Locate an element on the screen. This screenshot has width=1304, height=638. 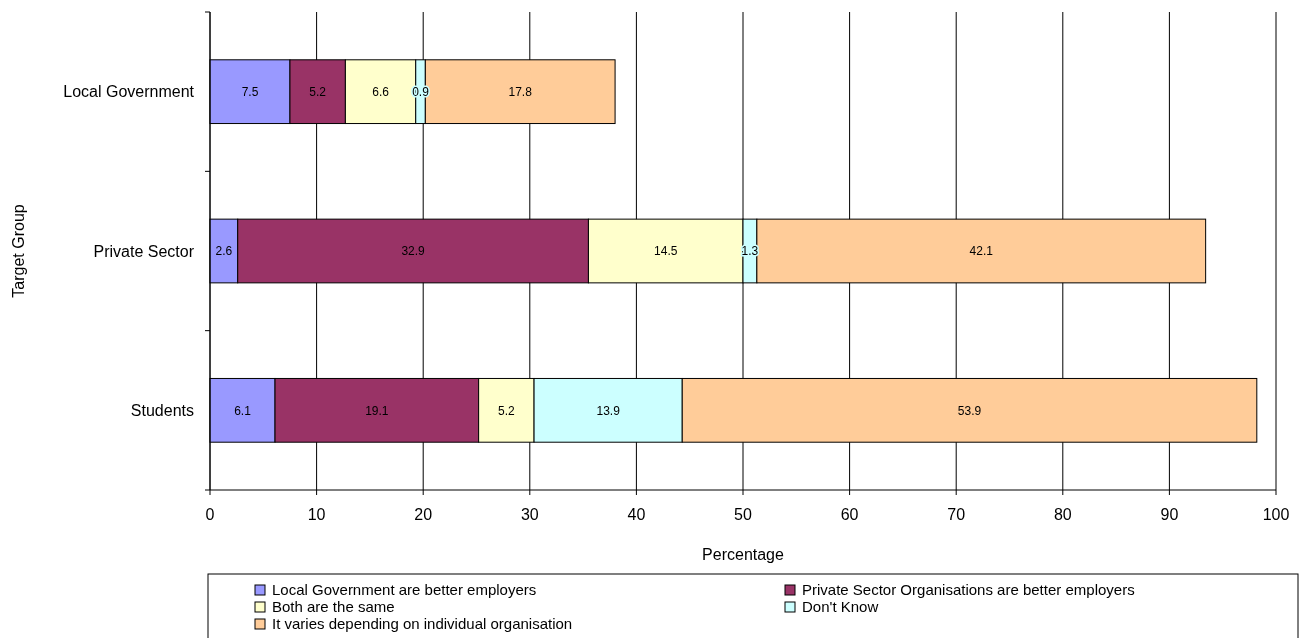
data-label: 7.5 is located at coordinates (250, 91).